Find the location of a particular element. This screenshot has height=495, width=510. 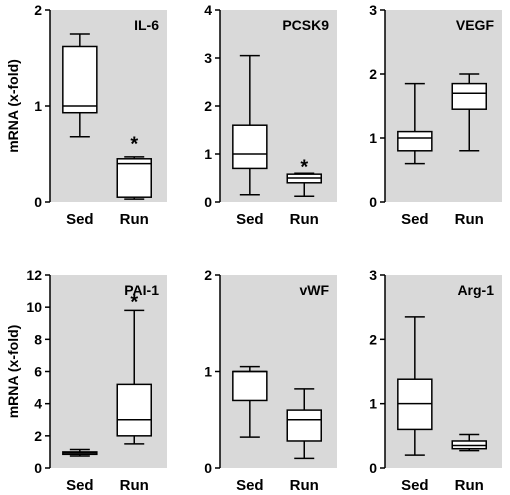

panel-5: 0 1 2 3 Sed Run Arg-1 is located at coordinates (435, 380).